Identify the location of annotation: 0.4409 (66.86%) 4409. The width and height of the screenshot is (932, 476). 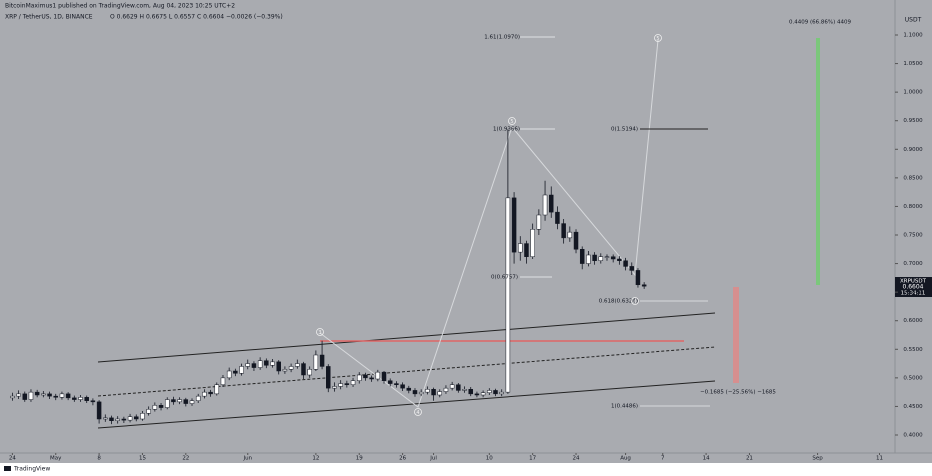
(820, 23).